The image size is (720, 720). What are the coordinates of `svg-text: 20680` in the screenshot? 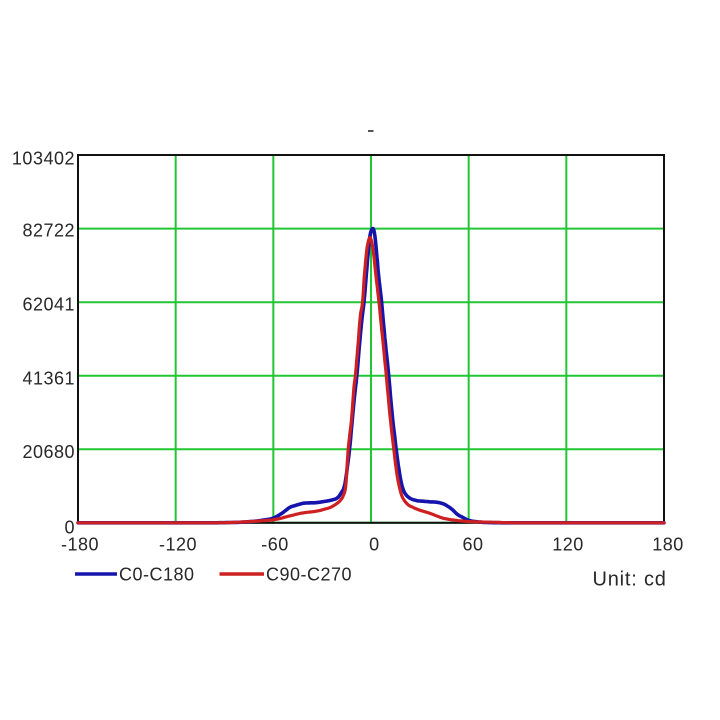 It's located at (48, 452).